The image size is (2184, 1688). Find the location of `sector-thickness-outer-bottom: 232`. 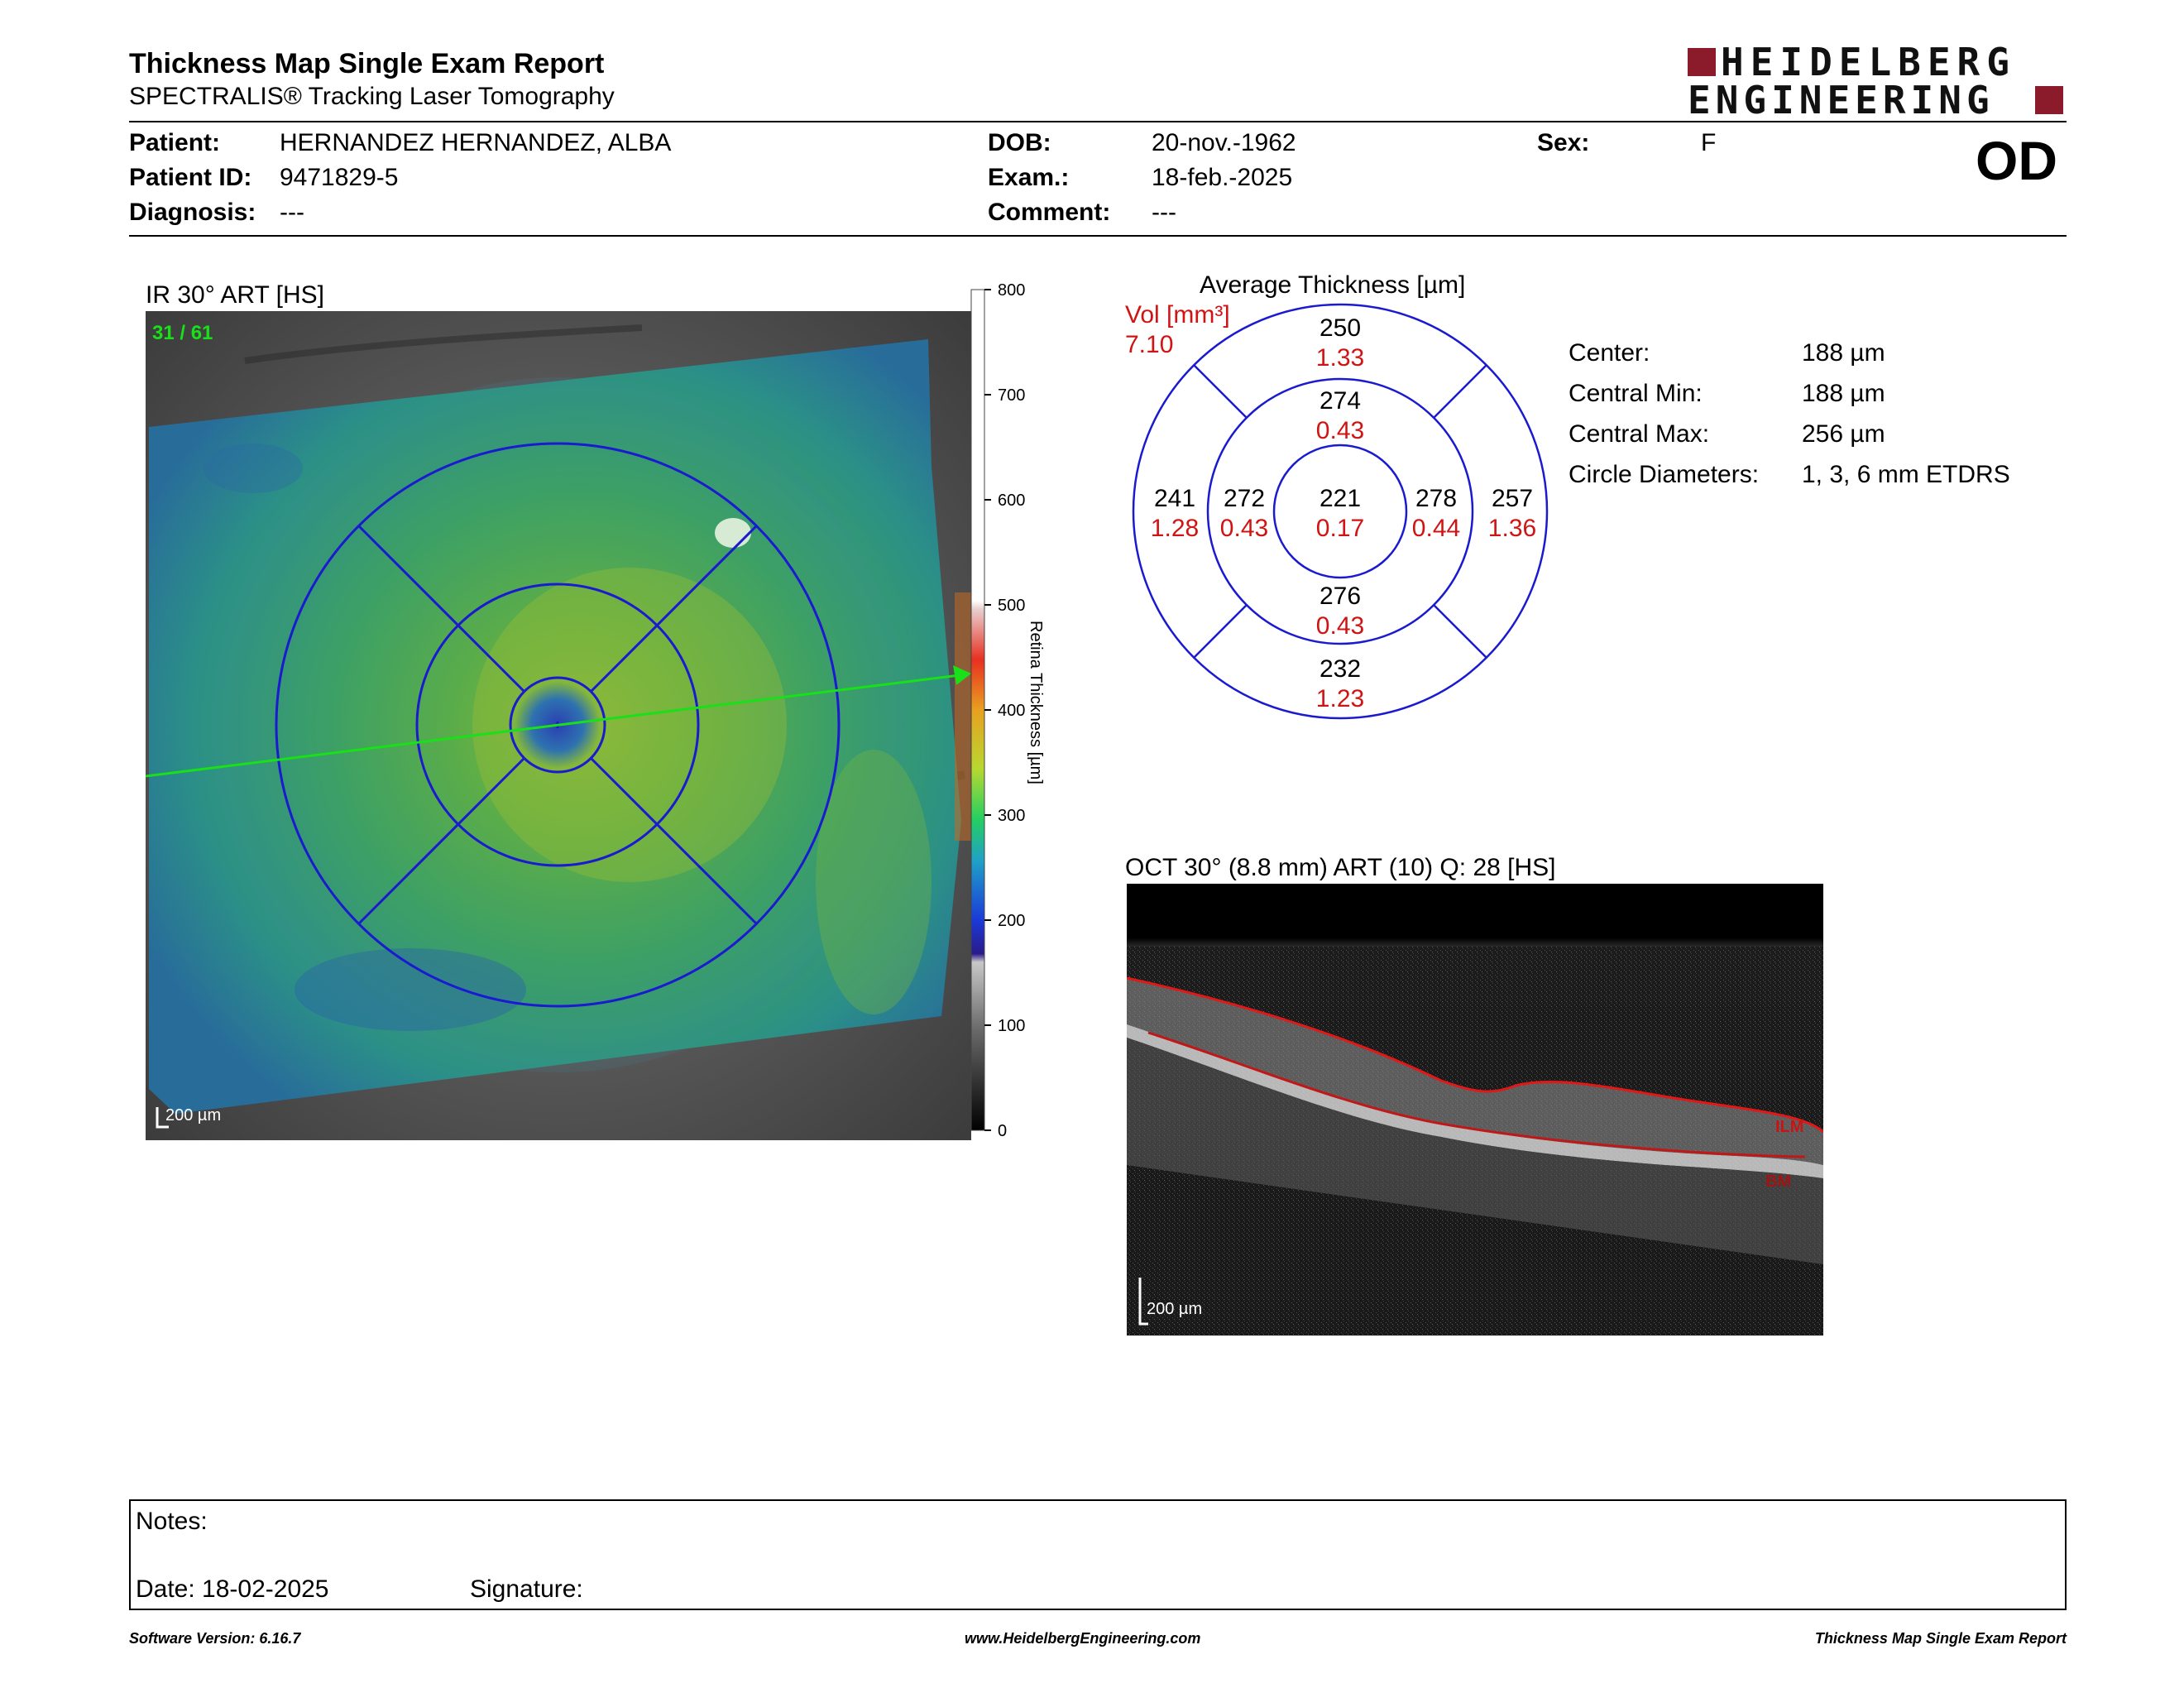

sector-thickness-outer-bottom: 232 is located at coordinates (1340, 669).